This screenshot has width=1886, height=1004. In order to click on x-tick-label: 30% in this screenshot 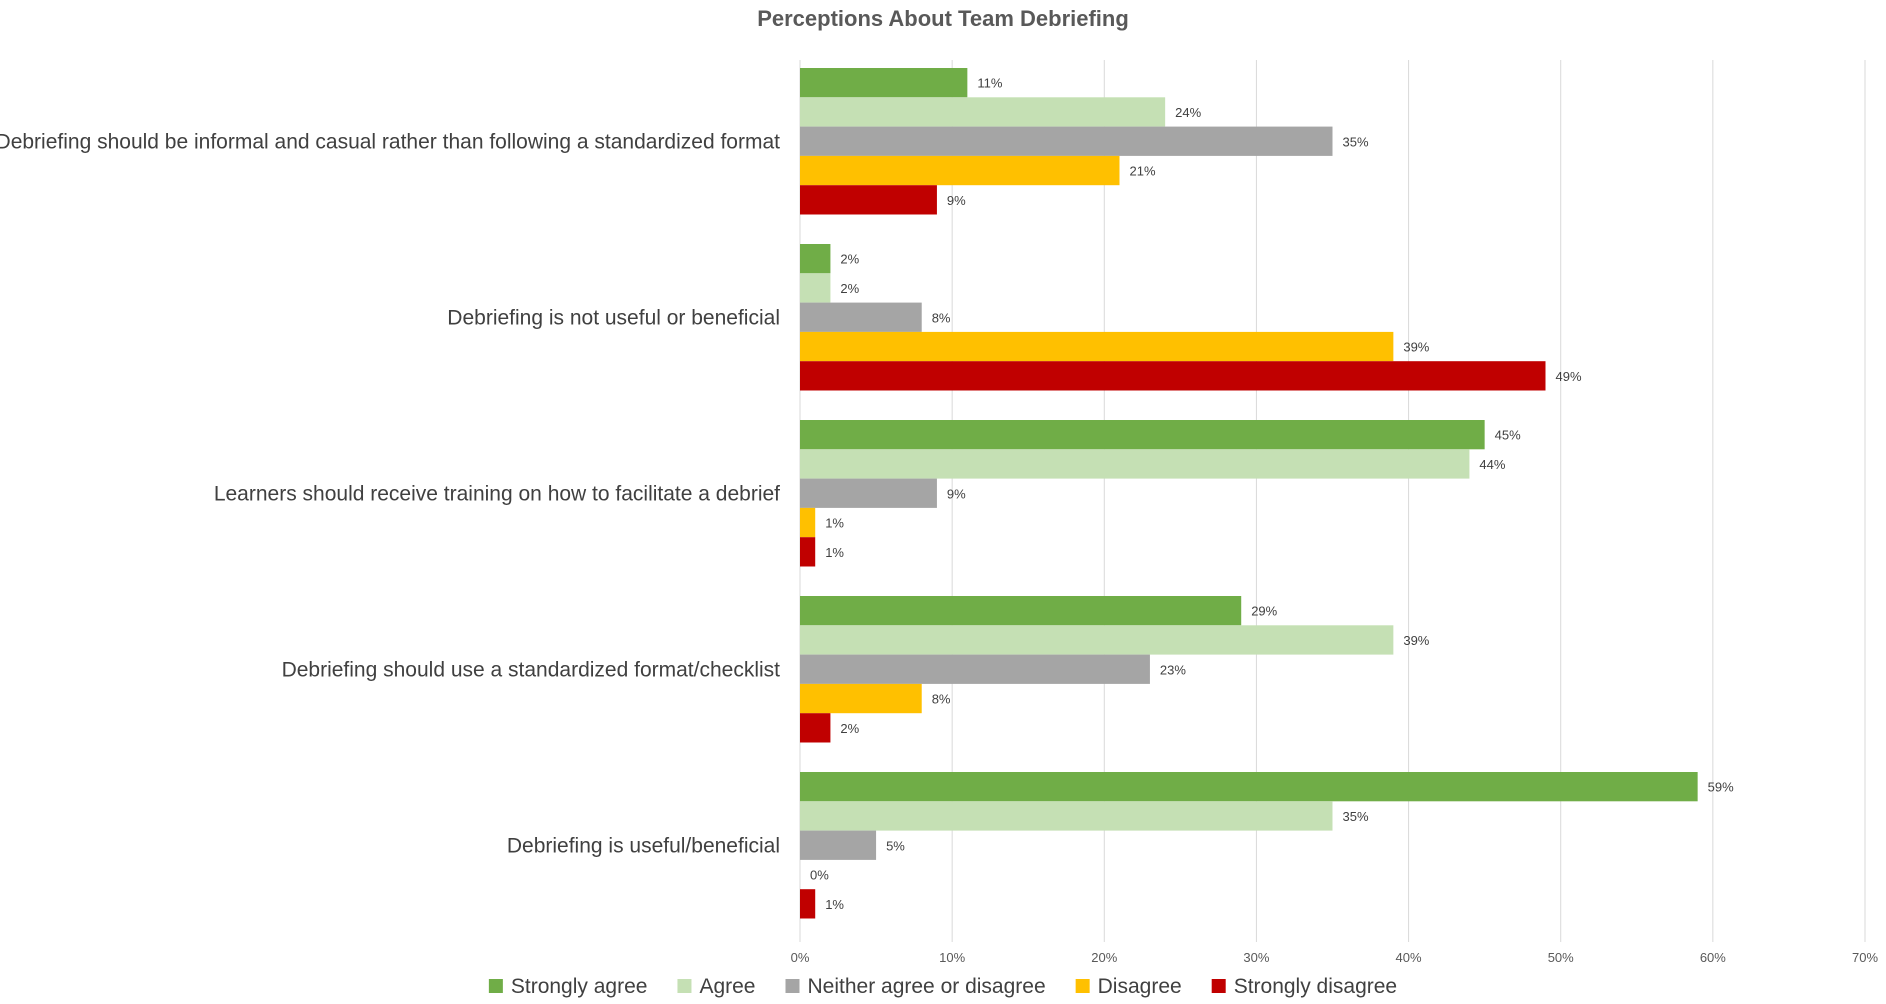, I will do `click(1256, 957)`.